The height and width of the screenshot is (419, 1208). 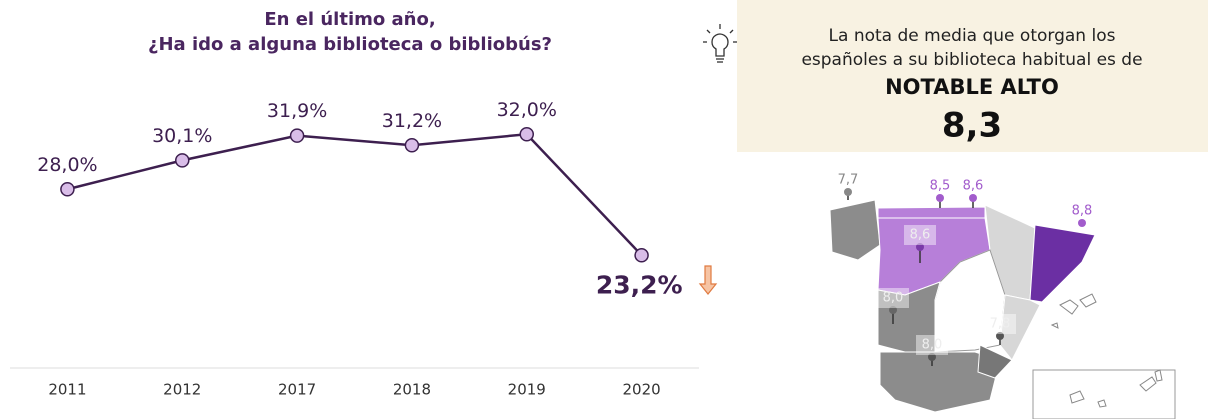 I want to click on data-line, so click(x=355, y=194).